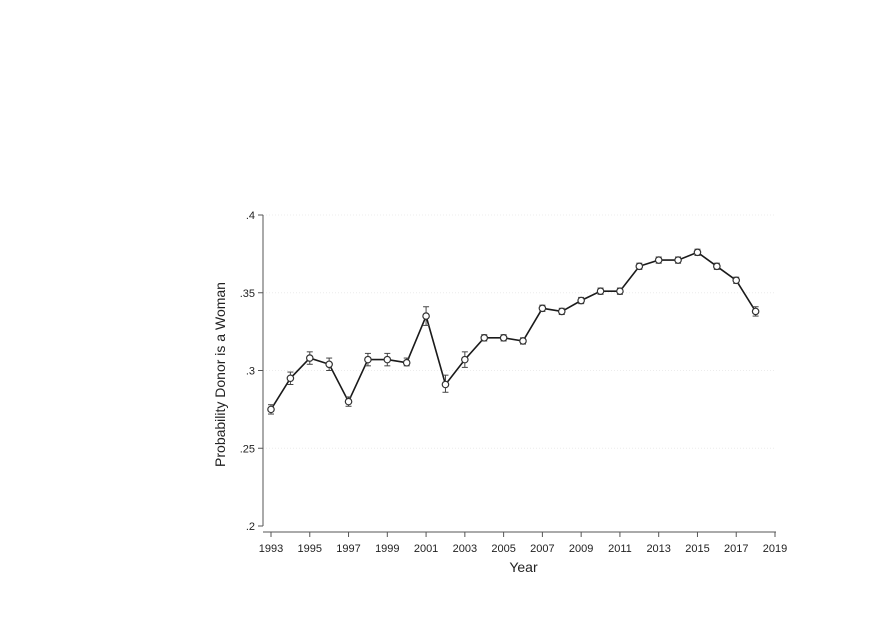  What do you see at coordinates (387, 549) in the screenshot?
I see `x-tick-label: 1999` at bounding box center [387, 549].